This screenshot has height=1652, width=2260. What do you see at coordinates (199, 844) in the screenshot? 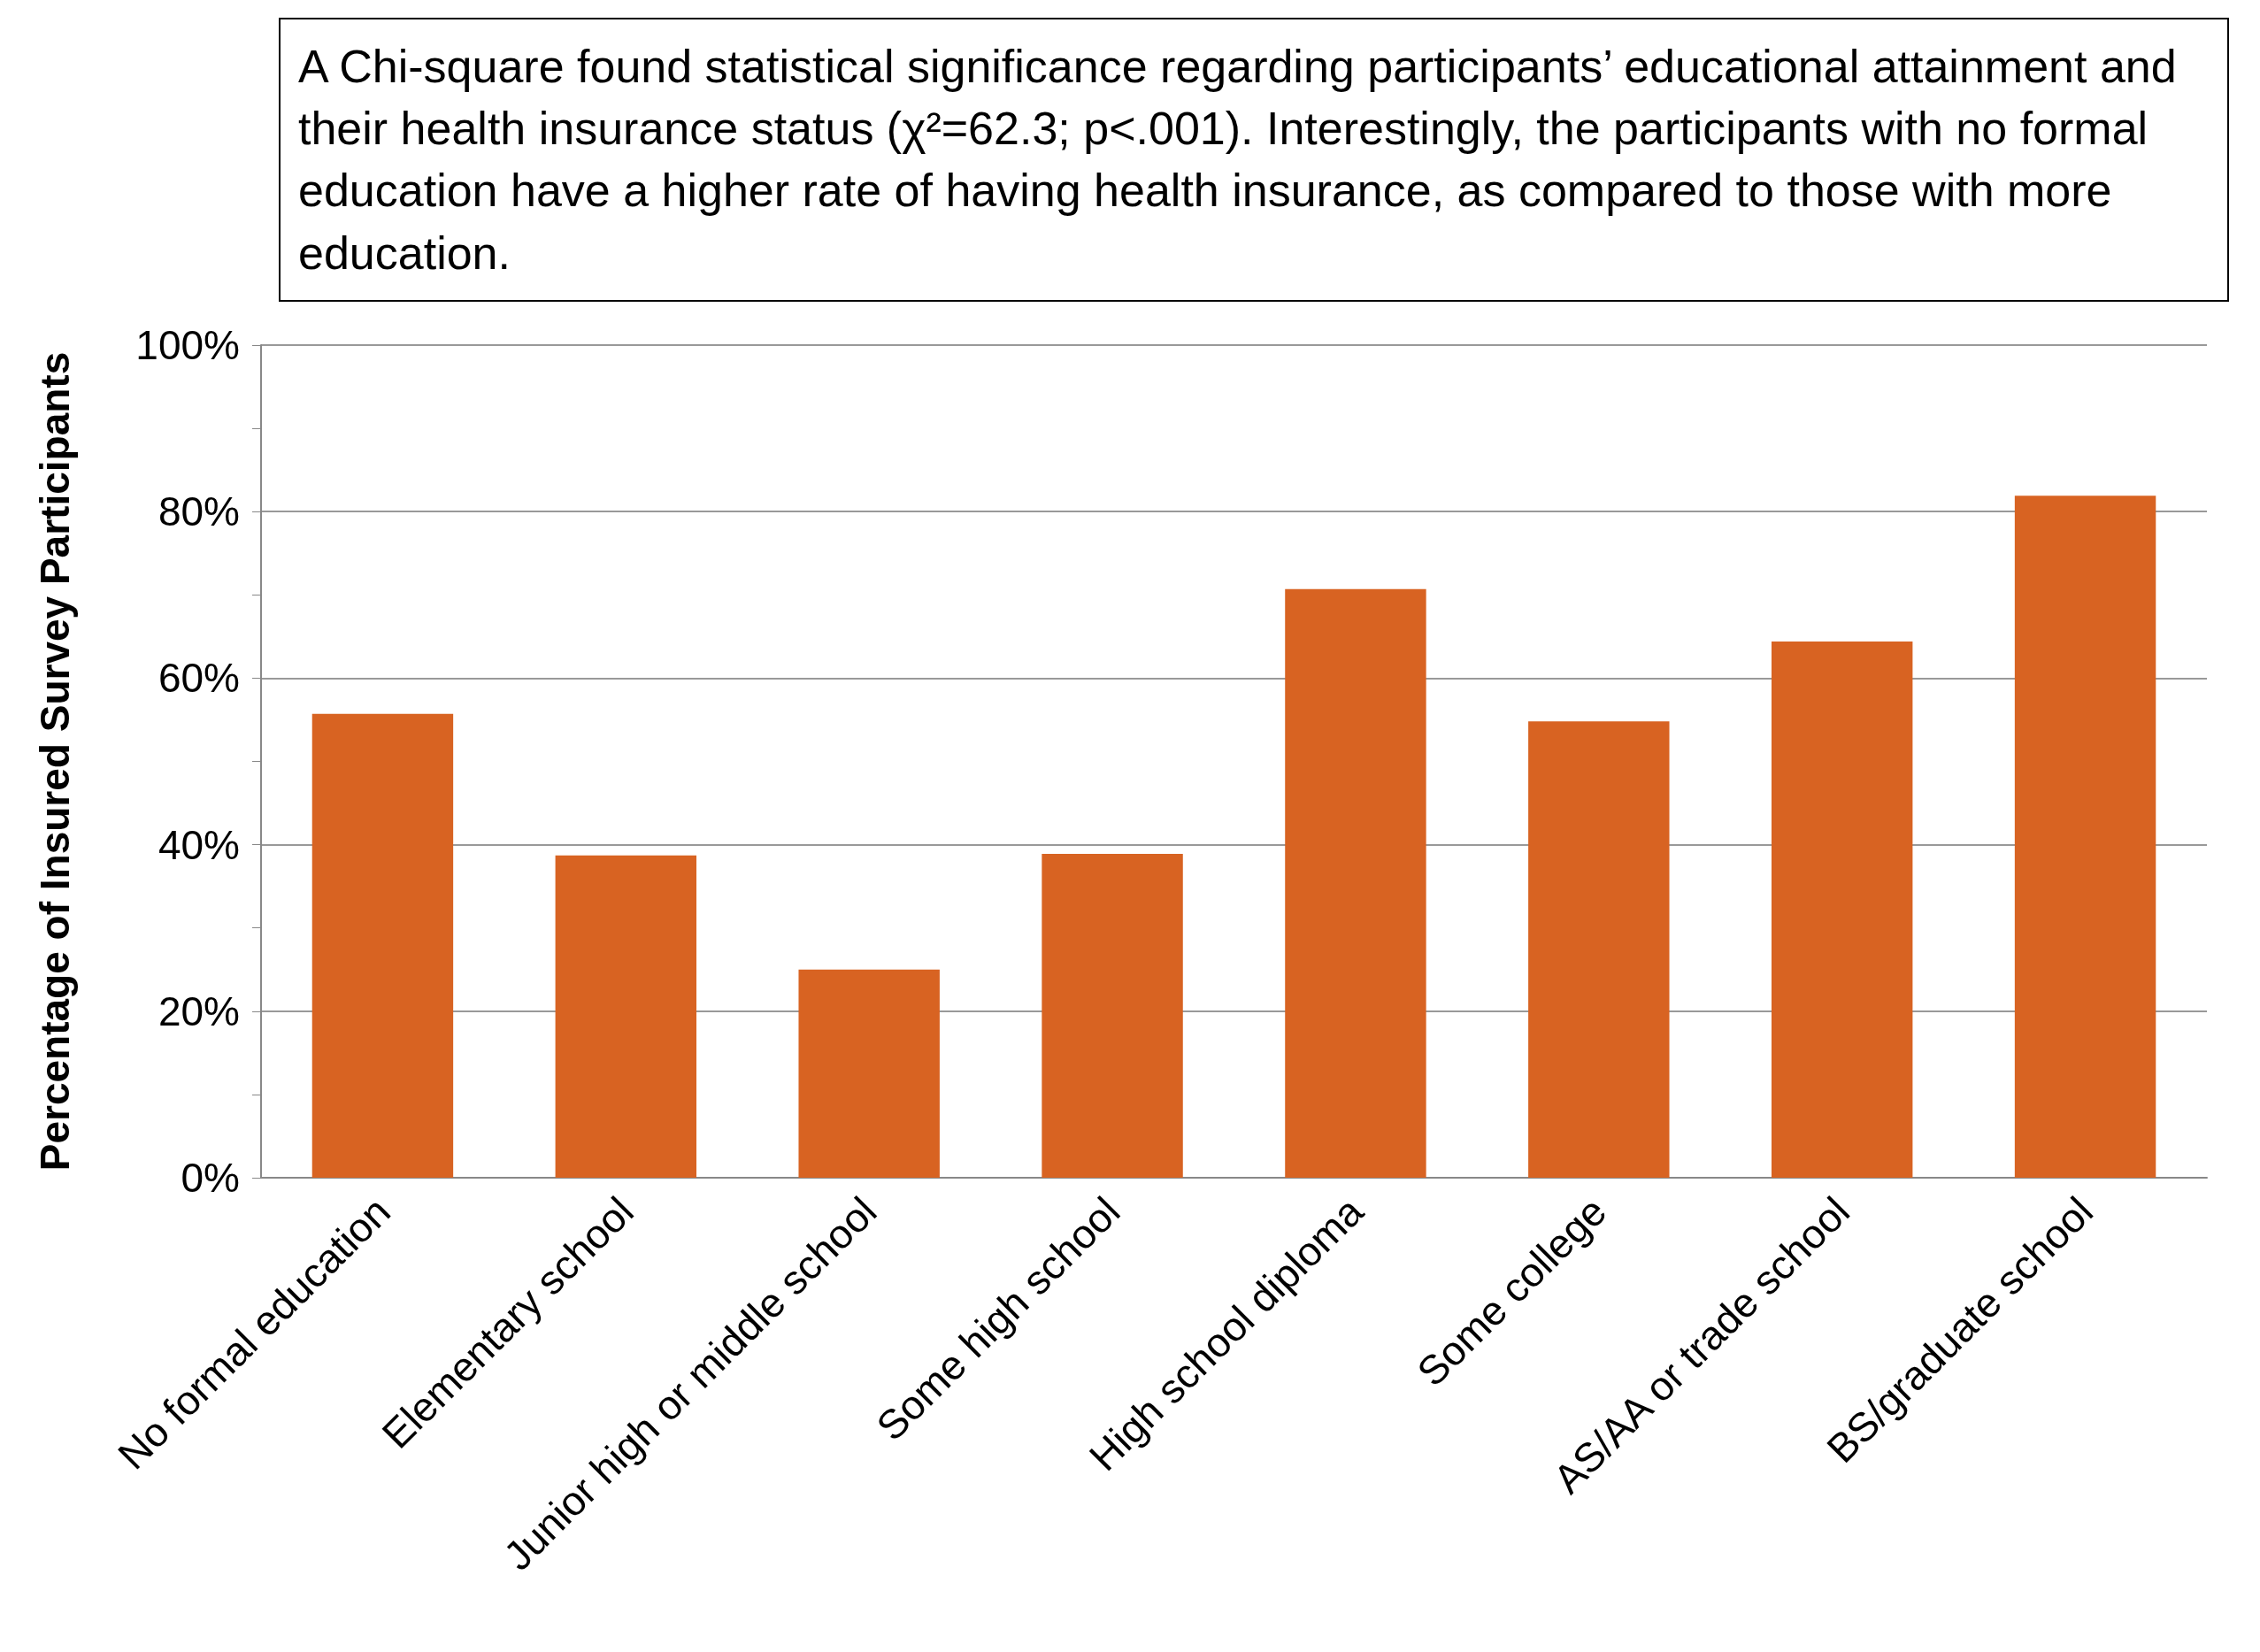
I see `y-tick-label: 40%` at bounding box center [199, 844].